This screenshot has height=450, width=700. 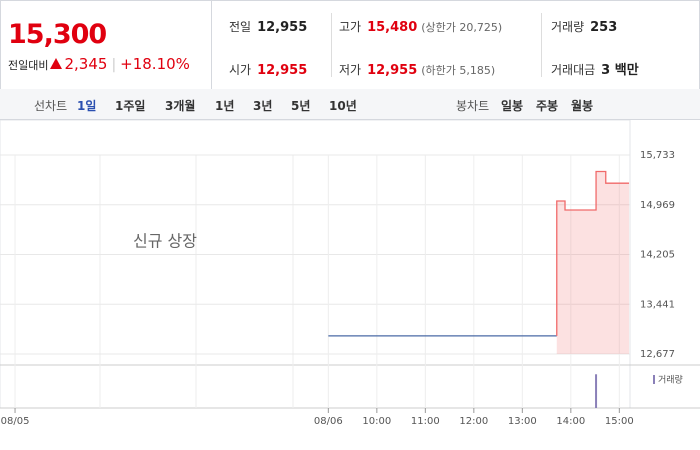 I want to click on stat: 저가 12,955 (하한가 5,185), so click(x=417, y=68).